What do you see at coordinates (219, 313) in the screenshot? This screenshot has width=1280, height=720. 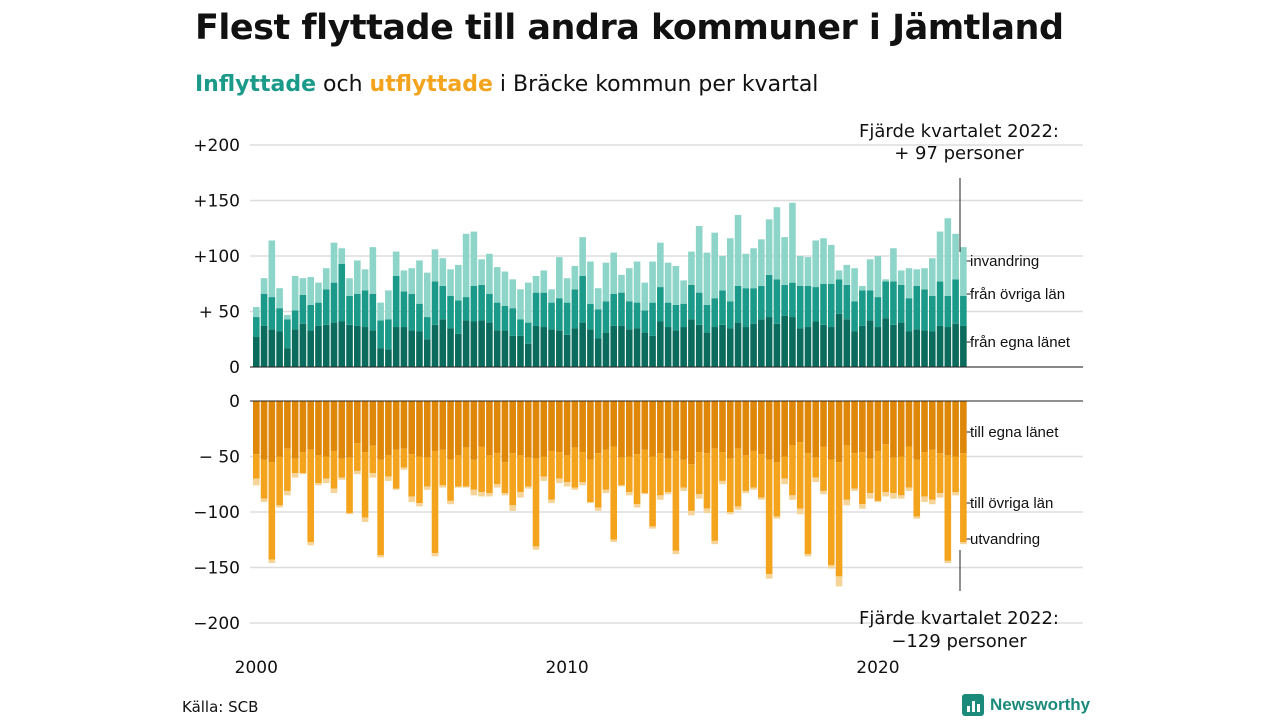 I see `y-tick-label-top: + 50` at bounding box center [219, 313].